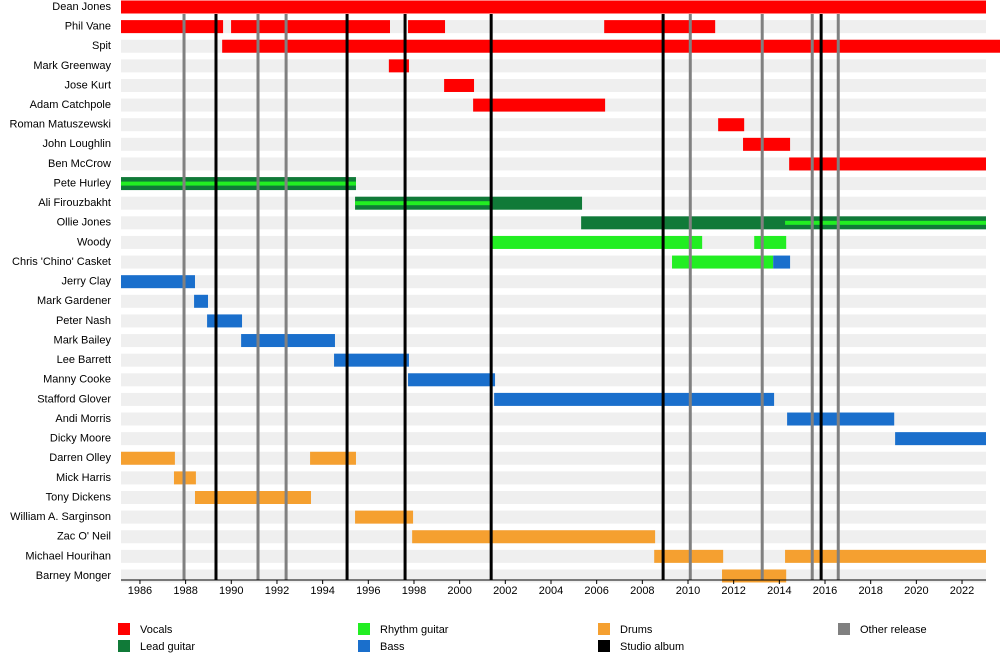 The height and width of the screenshot is (670, 1000). What do you see at coordinates (60, 517) in the screenshot?
I see `member-name: William A. Sarginson` at bounding box center [60, 517].